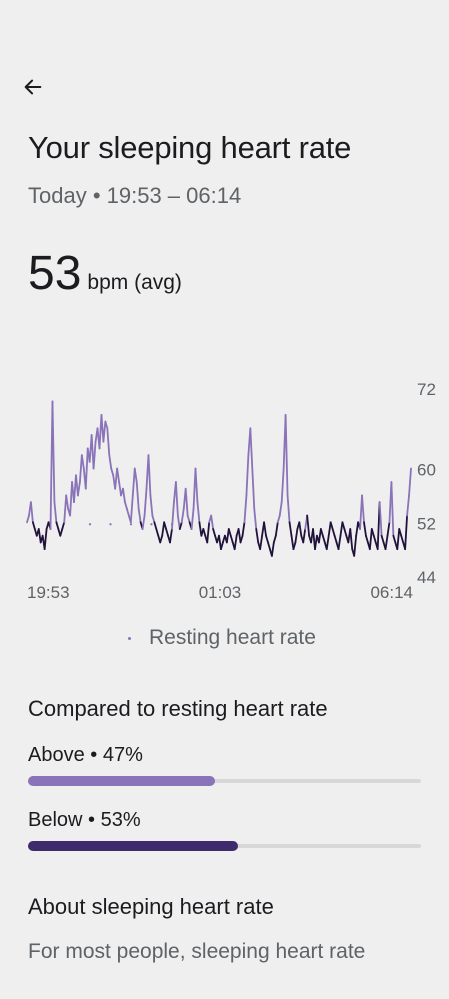  Describe the element at coordinates (391, 592) in the screenshot. I see `x-tick-label: 06:14` at that location.